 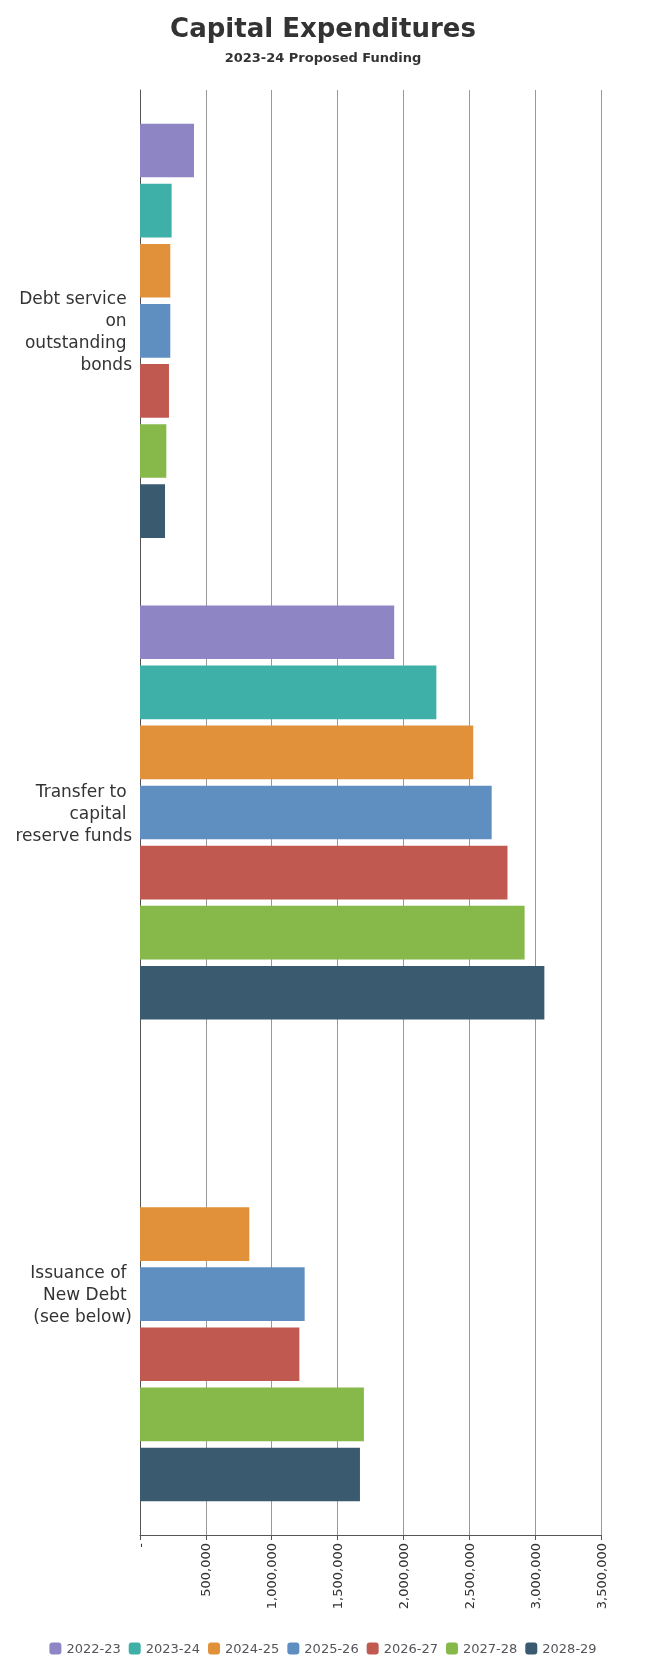 What do you see at coordinates (410, 1648) in the screenshot?
I see `legend-label: 2026-27` at bounding box center [410, 1648].